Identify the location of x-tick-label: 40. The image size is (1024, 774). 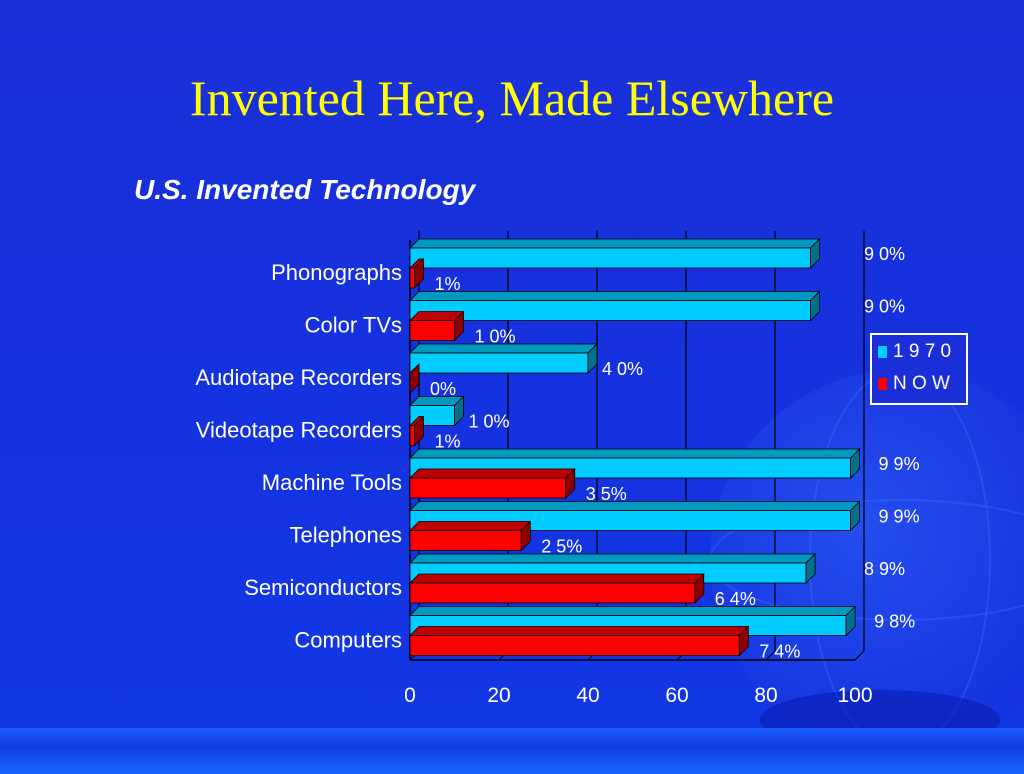
(587, 695).